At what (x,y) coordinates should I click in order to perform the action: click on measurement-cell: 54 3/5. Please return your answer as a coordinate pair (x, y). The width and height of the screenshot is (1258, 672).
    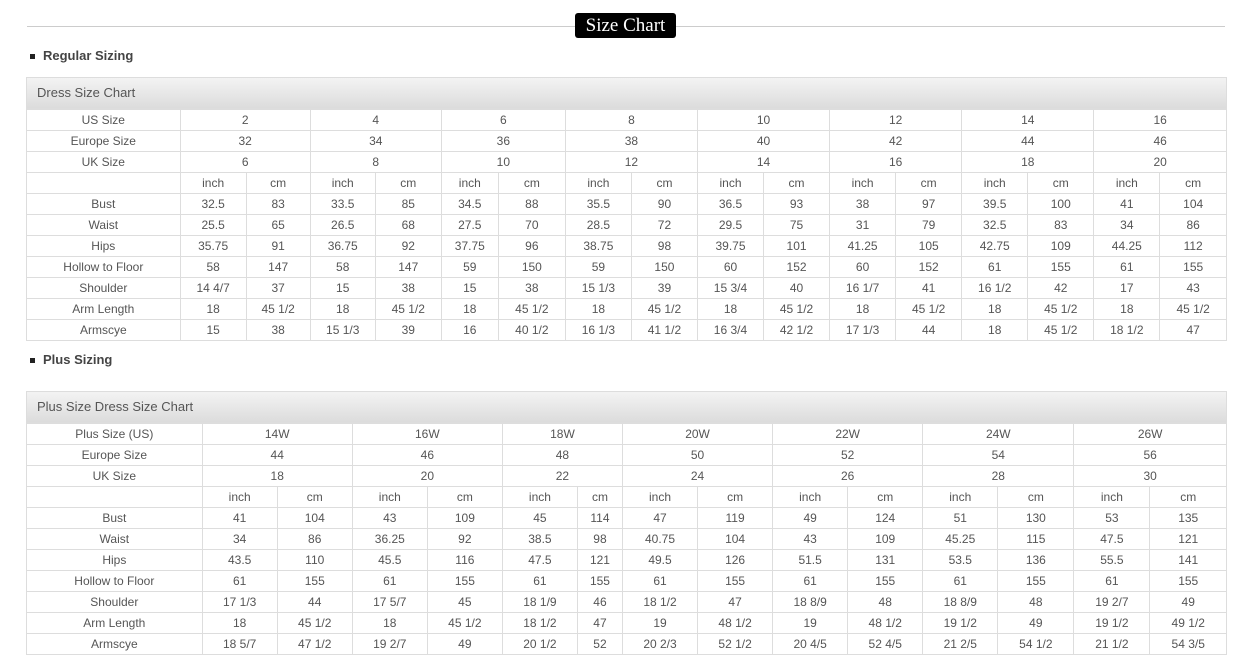
    Looking at the image, I should click on (1187, 643).